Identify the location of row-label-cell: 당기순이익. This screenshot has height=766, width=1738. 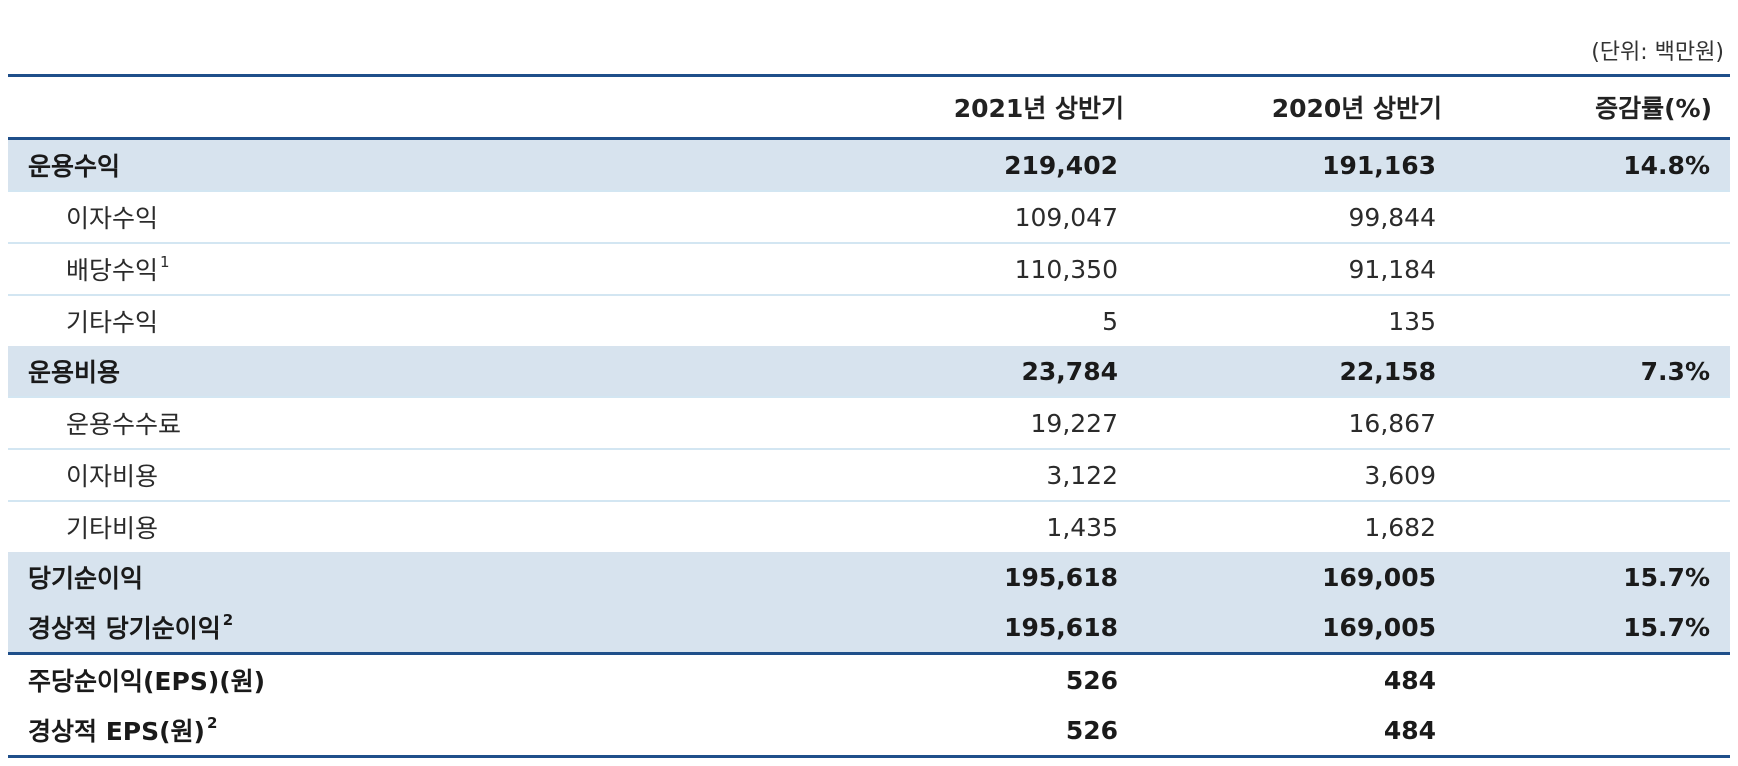
(398, 577).